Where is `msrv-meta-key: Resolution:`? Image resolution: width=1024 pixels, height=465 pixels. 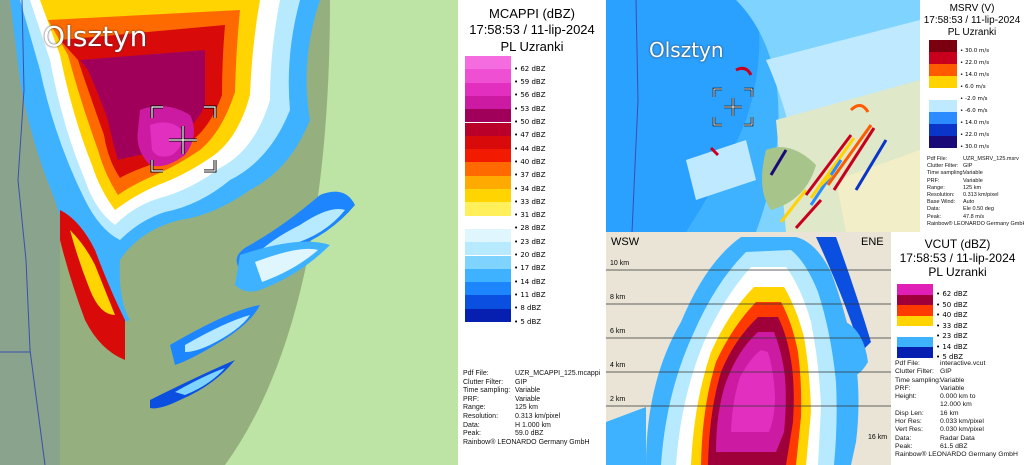
msrv-meta-key: Resolution: is located at coordinates (941, 195).